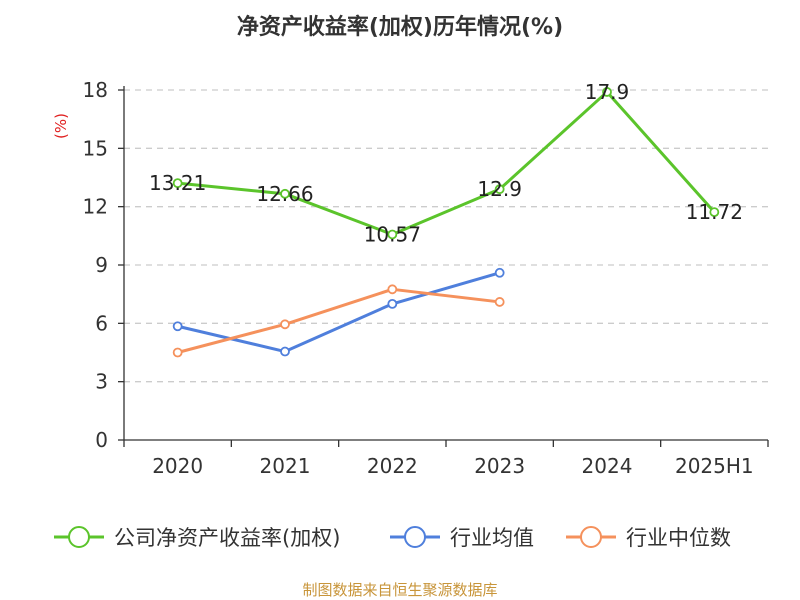  What do you see at coordinates (492, 538) in the screenshot?
I see `legend-label: 行业均值` at bounding box center [492, 538].